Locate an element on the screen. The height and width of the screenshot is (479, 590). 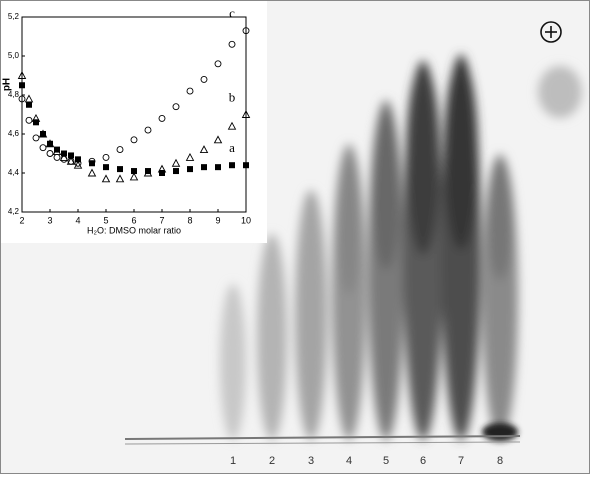
y-tick-label: 4,2 is located at coordinates (14, 211).